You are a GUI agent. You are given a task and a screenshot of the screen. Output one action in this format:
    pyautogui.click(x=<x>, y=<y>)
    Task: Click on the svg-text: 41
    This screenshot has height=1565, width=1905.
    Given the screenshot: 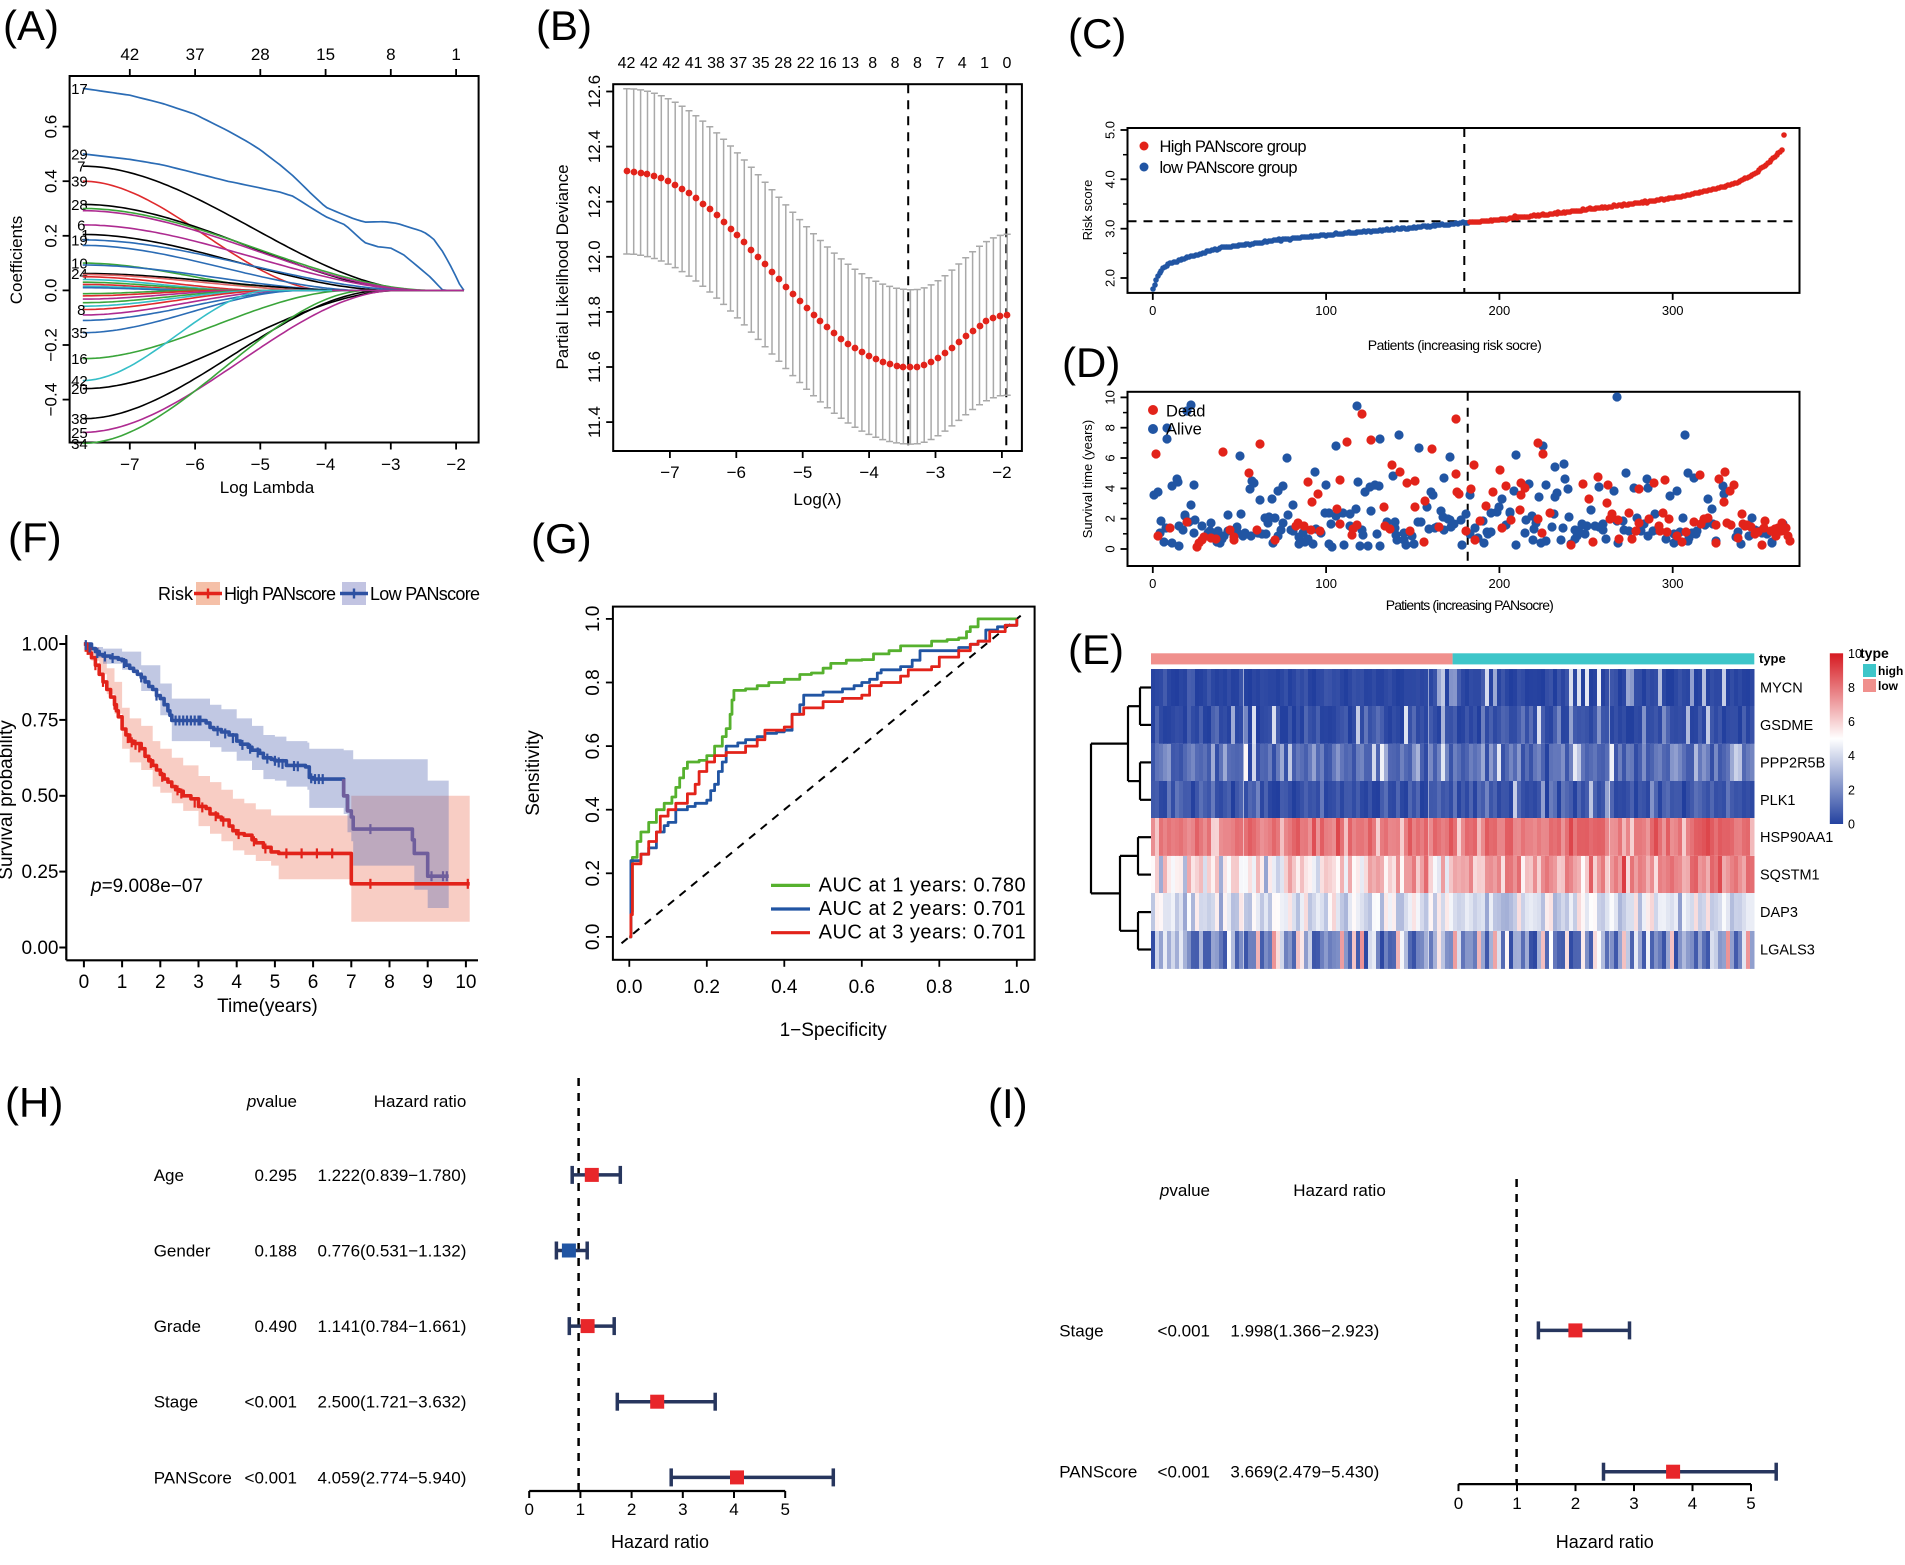 What is the action you would take?
    pyautogui.click(x=694, y=63)
    